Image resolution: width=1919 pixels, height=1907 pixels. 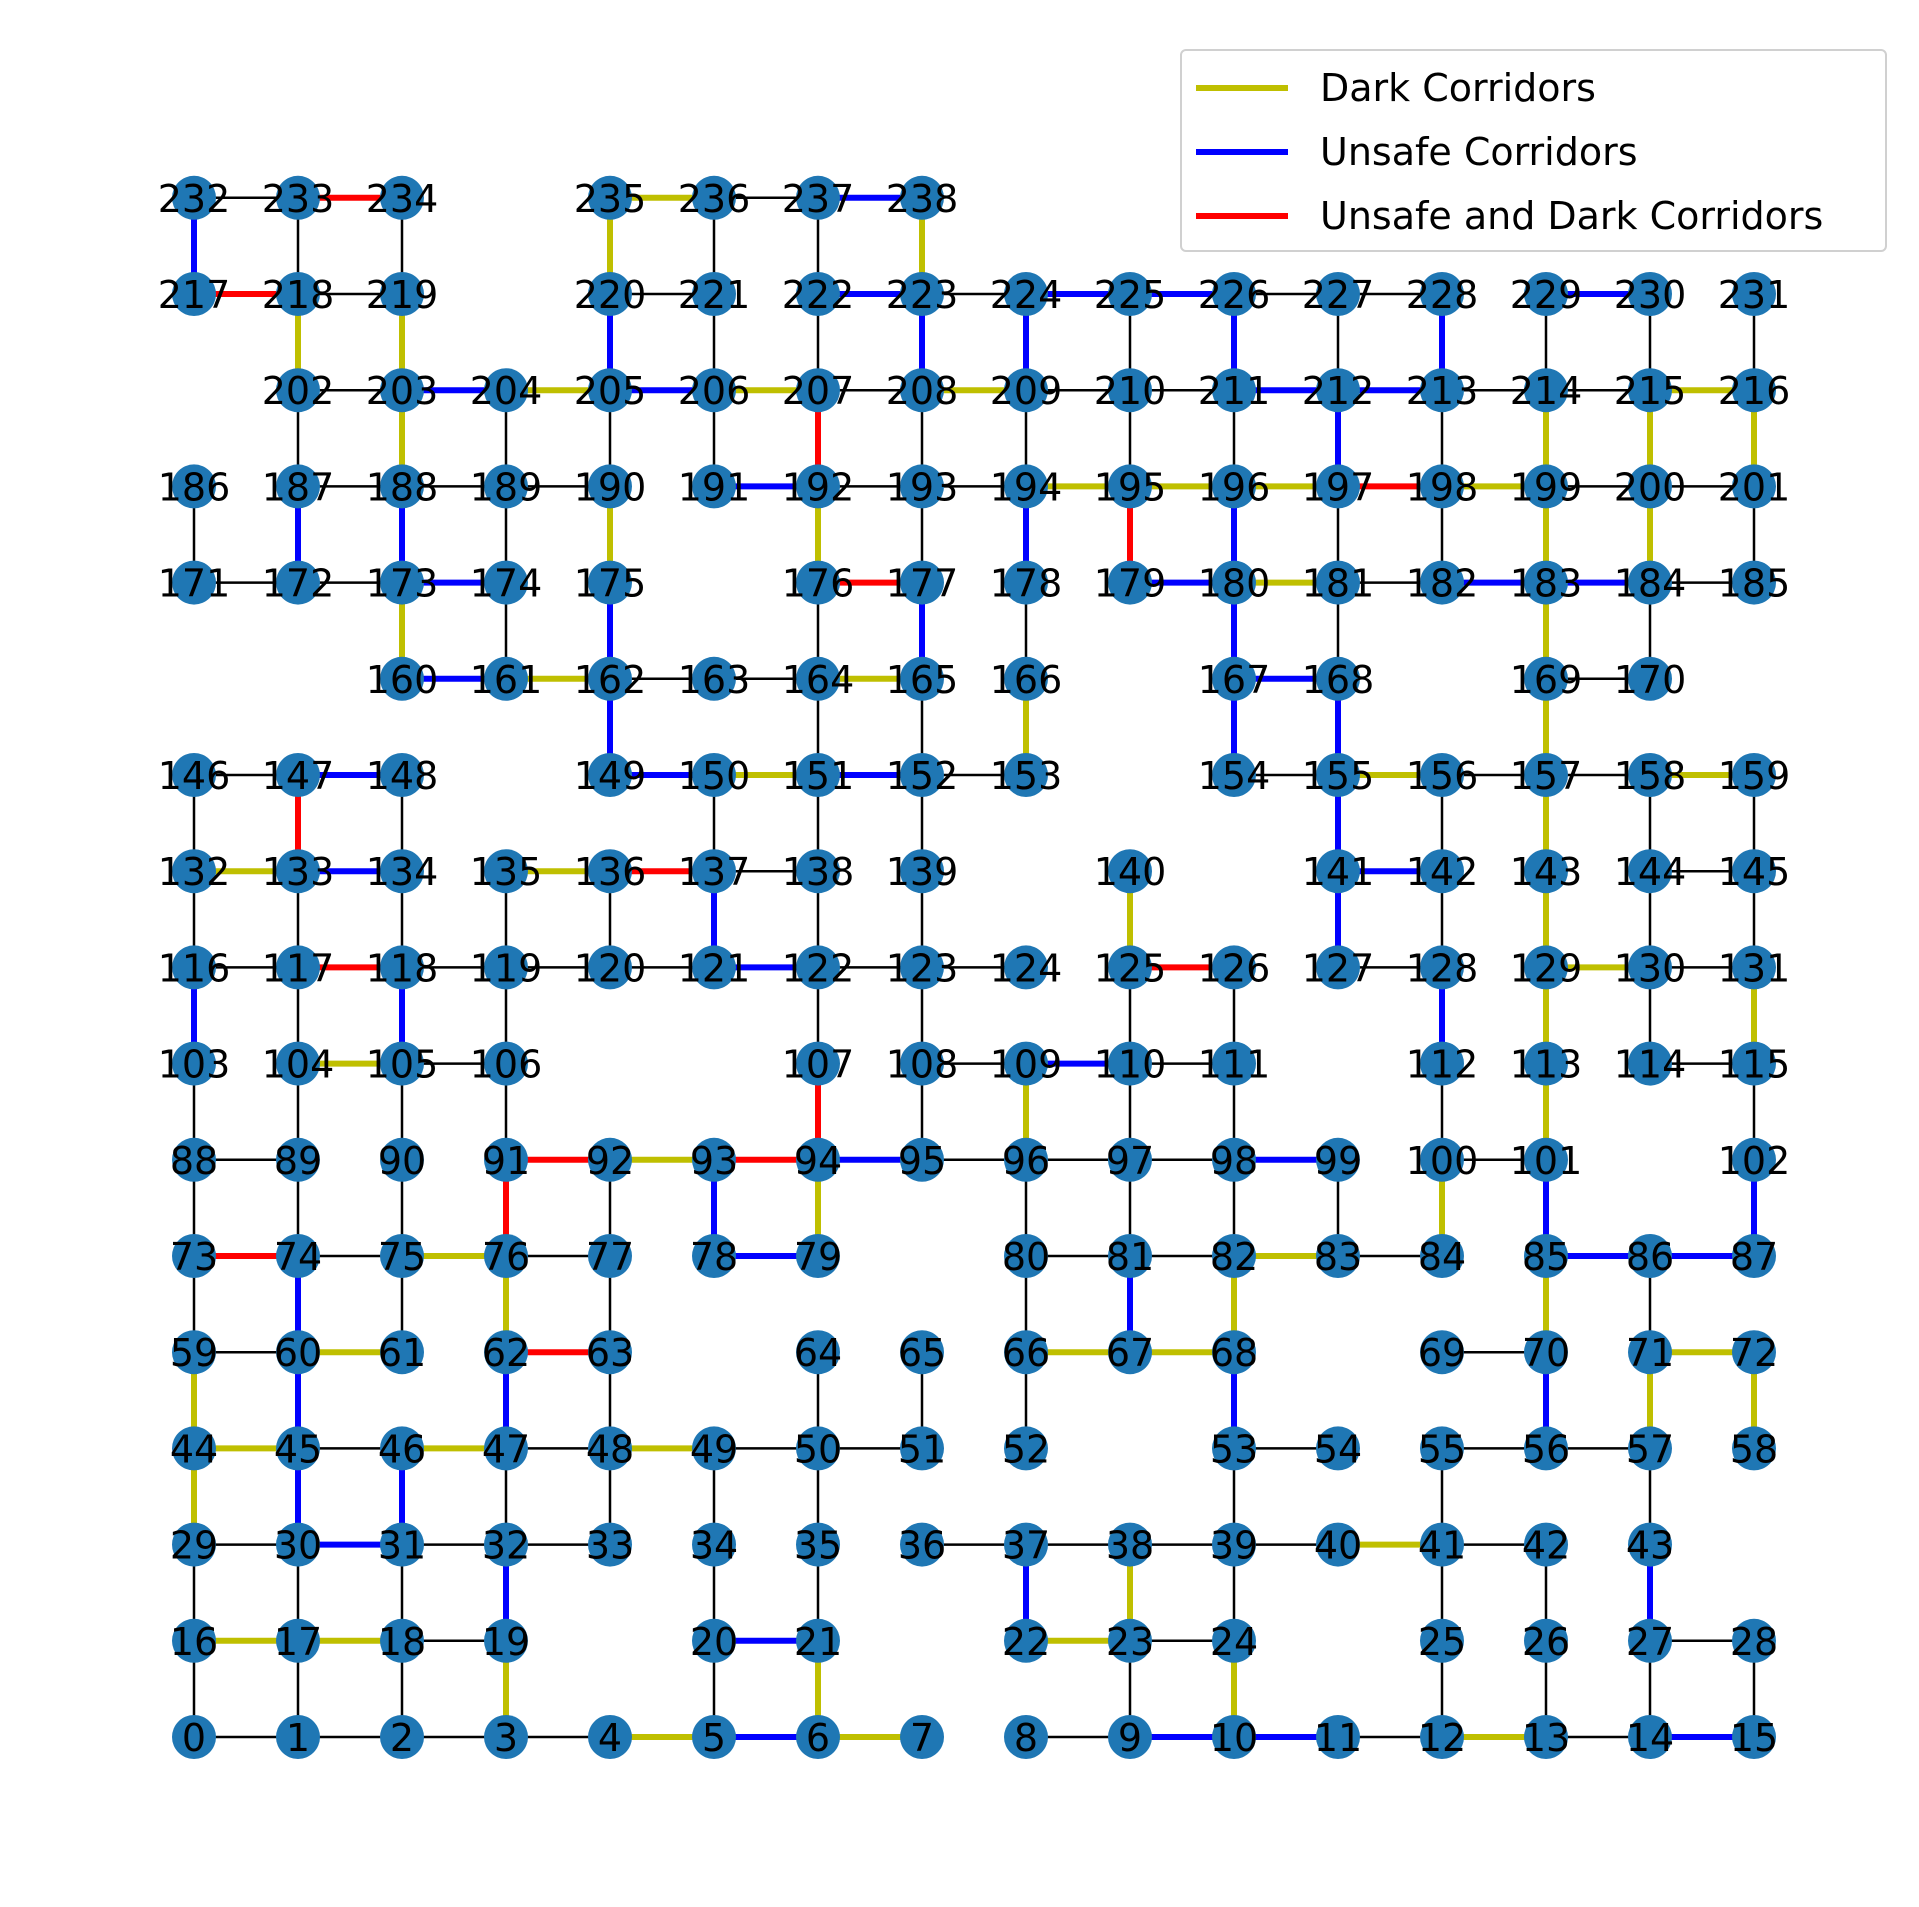 I want to click on room-label-124: 124, so click(x=1026, y=968).